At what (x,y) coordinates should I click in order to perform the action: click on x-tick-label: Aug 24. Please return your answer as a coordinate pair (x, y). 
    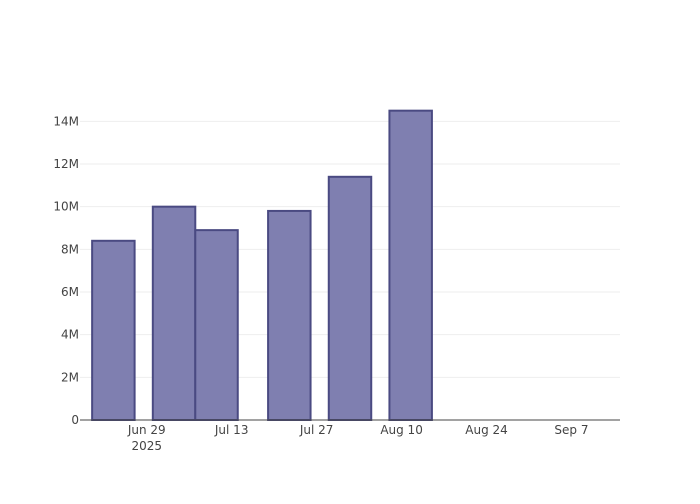
    Looking at the image, I should click on (486, 430).